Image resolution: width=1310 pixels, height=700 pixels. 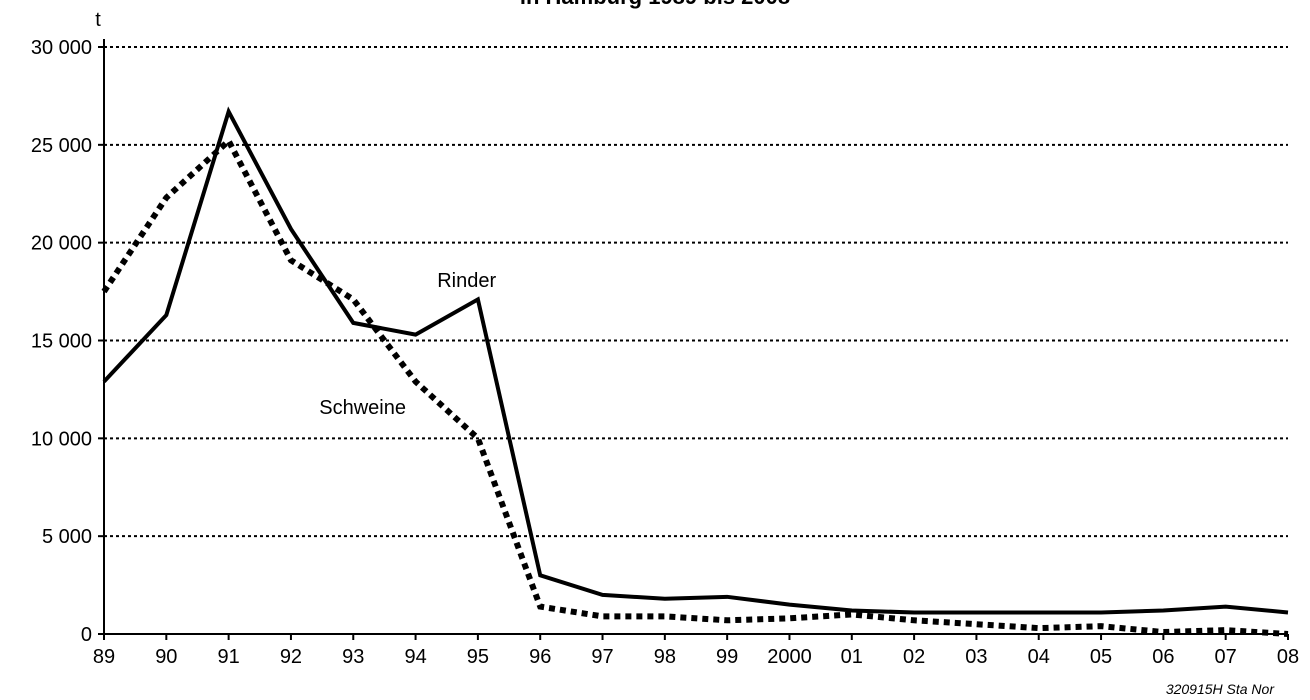 What do you see at coordinates (229, 657) in the screenshot?
I see `x-tick-label: 91` at bounding box center [229, 657].